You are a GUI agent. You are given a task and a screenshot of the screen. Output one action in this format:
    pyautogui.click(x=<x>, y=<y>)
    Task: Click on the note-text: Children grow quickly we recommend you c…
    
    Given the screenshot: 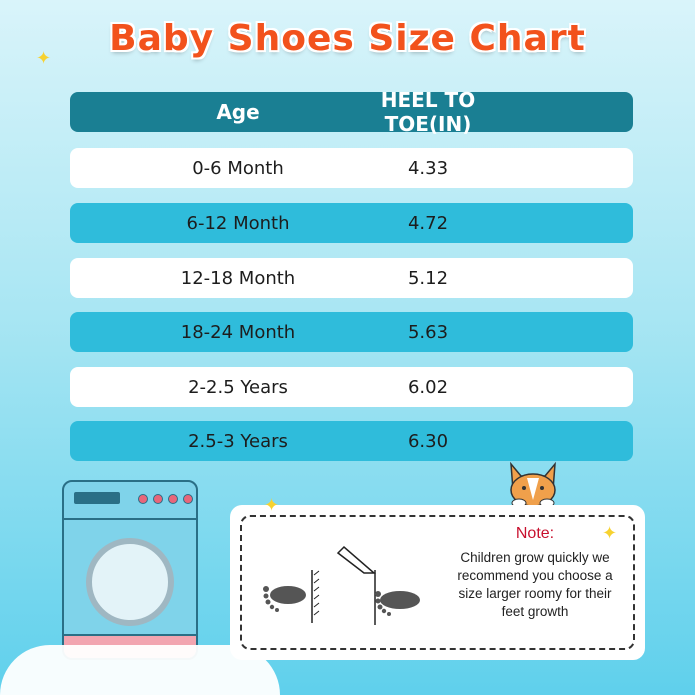 What is the action you would take?
    pyautogui.click(x=535, y=584)
    